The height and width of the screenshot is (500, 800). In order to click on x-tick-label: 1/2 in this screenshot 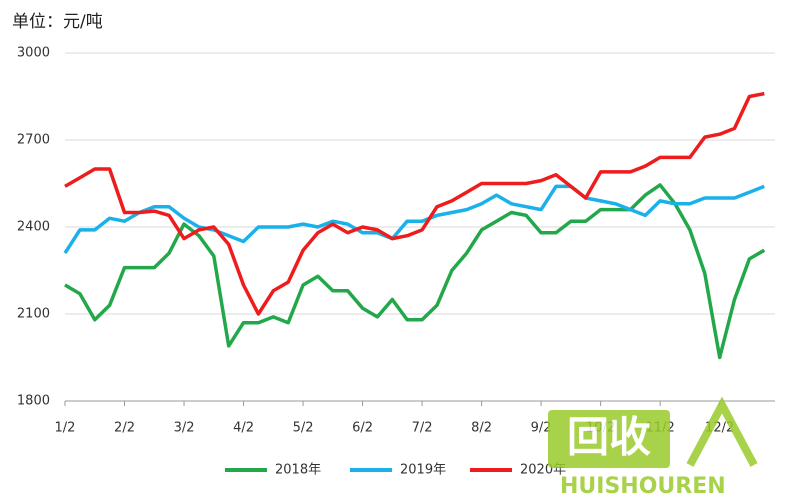, I will do `click(65, 428)`.